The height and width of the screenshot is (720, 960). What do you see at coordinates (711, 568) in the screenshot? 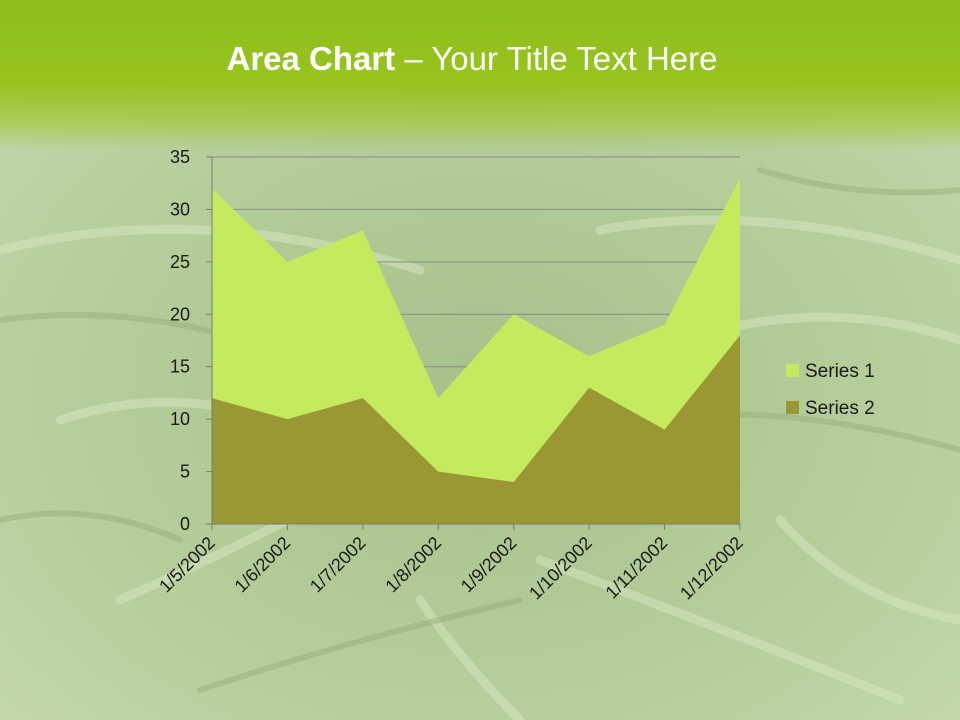
I see `x-tick-label-7: 1/12/2002` at bounding box center [711, 568].